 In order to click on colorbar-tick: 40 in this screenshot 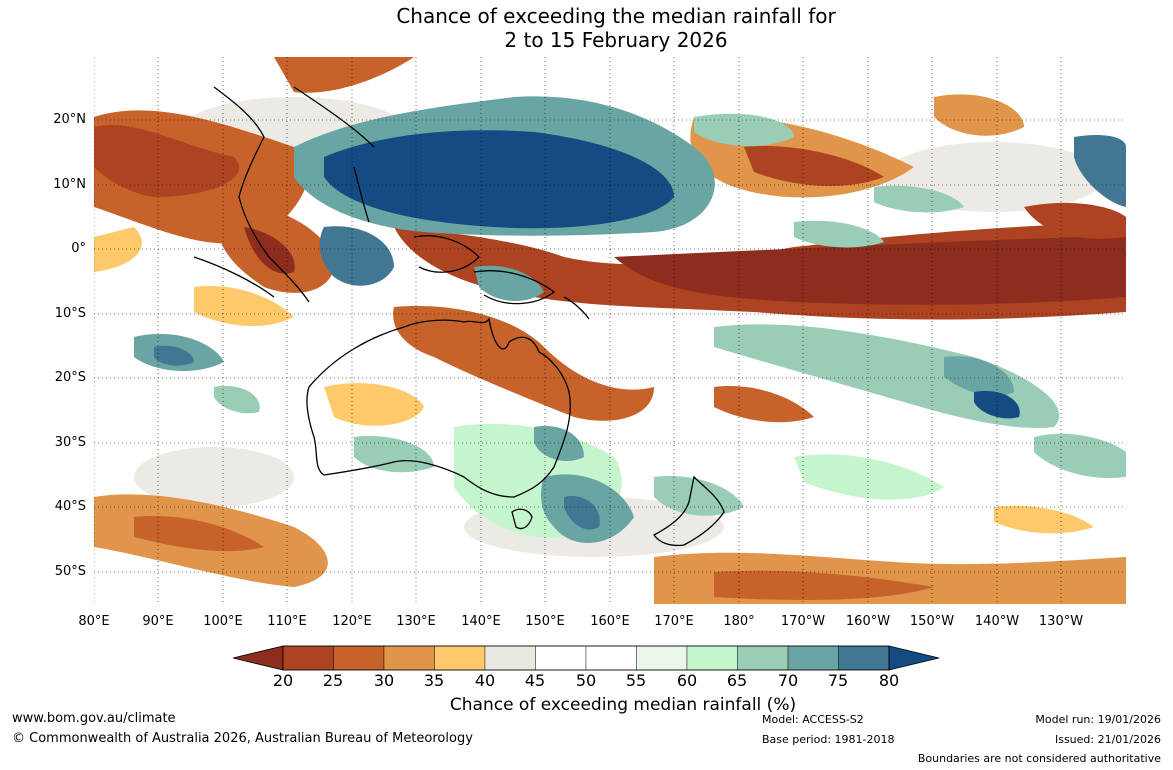, I will do `click(485, 680)`.